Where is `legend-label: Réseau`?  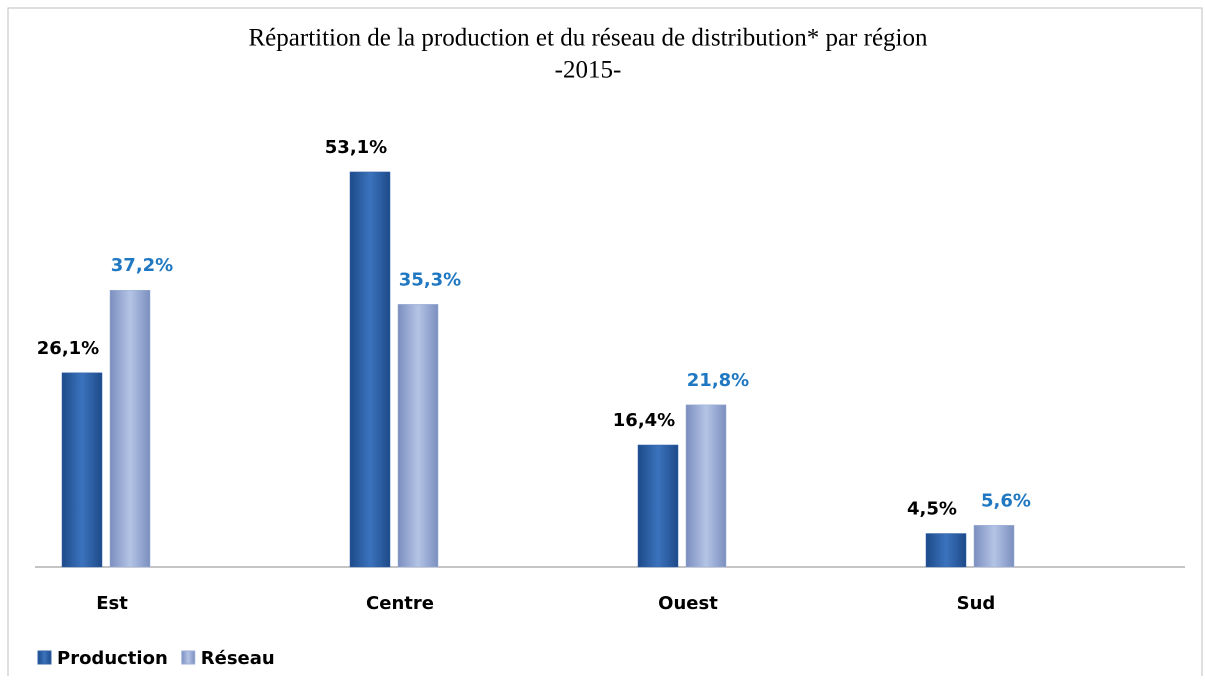 legend-label: Réseau is located at coordinates (238, 658).